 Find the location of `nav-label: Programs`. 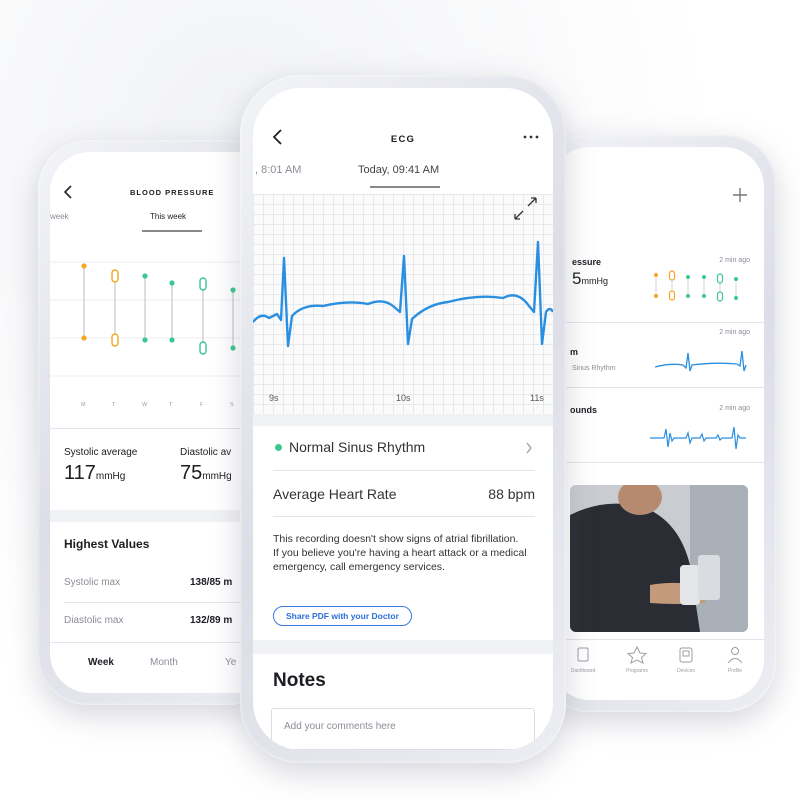

nav-label: Programs is located at coordinates (637, 671).